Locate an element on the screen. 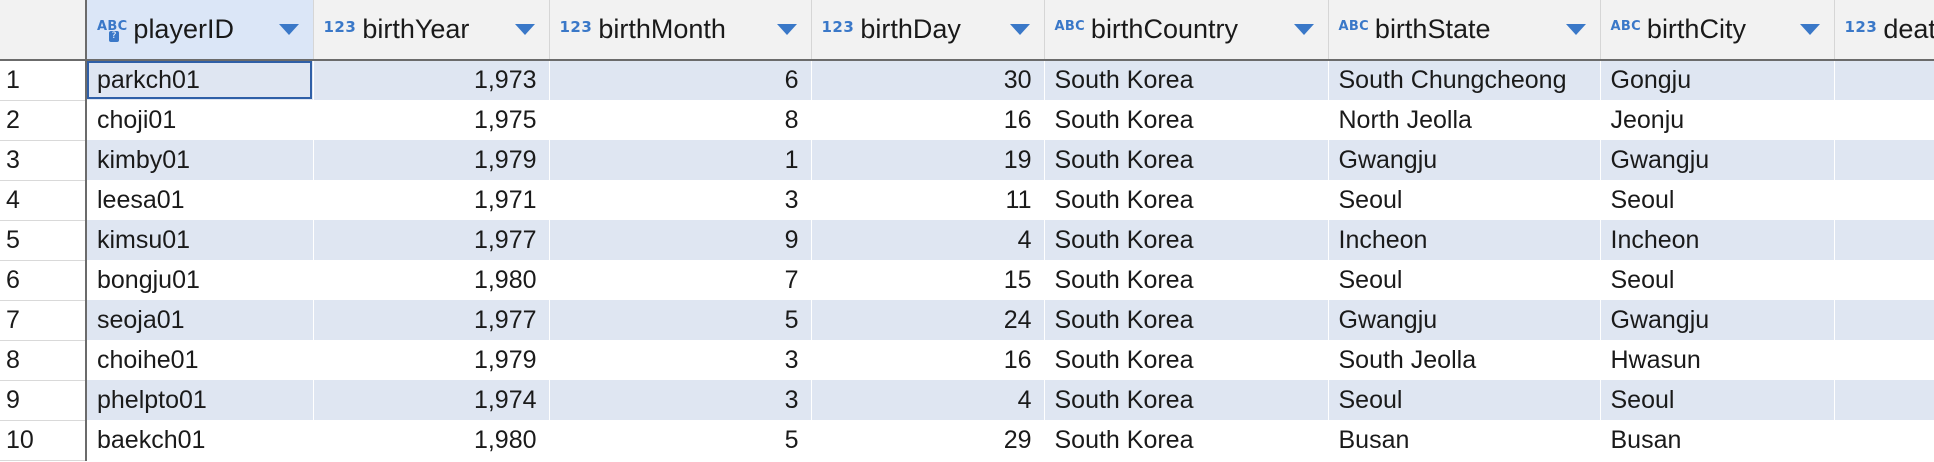 This screenshot has width=1934, height=462. cell-birthState: South Chungcheong is located at coordinates (1464, 80).